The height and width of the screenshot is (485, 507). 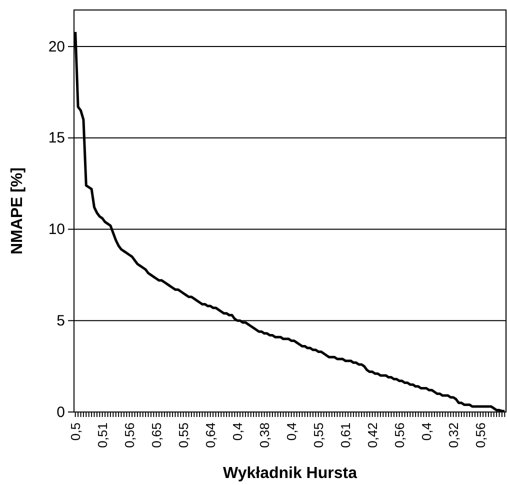 I want to click on x-tick-label: 0,42, so click(x=372, y=435).